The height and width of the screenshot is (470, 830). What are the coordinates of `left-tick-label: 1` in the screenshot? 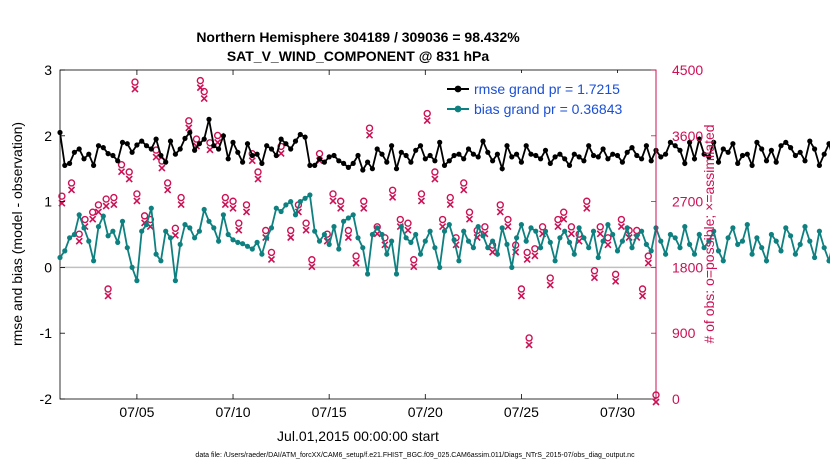 It's located at (48, 202).